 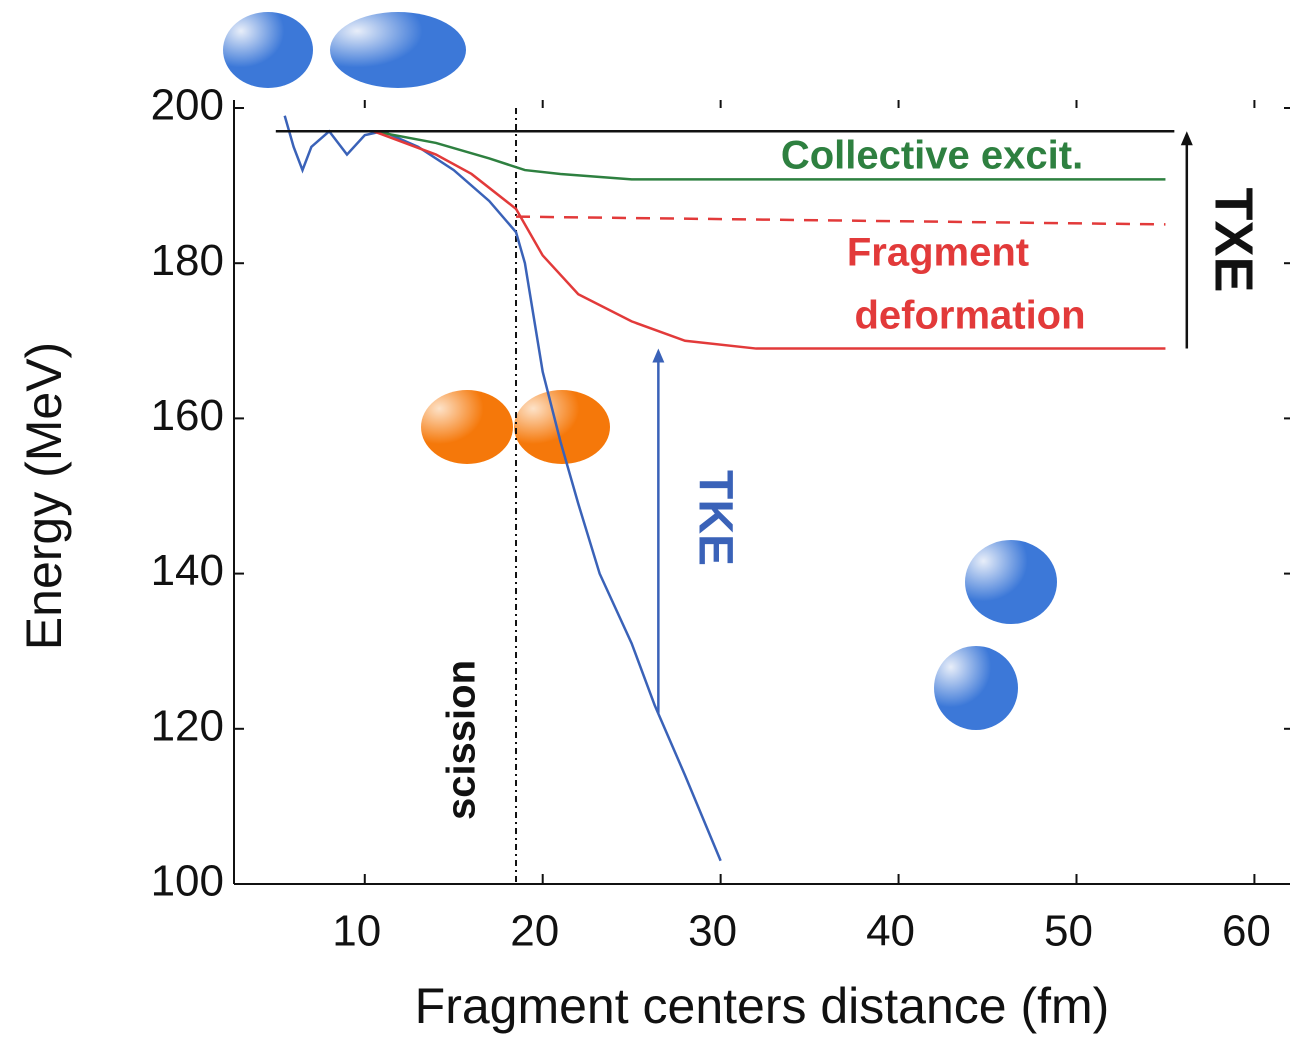 I want to click on y-axis-label: Energy (MeV), so click(x=44, y=496).